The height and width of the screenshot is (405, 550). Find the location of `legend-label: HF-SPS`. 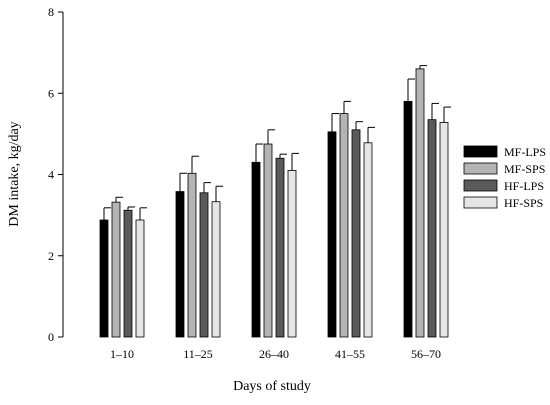

legend-label: HF-SPS is located at coordinates (523, 203).